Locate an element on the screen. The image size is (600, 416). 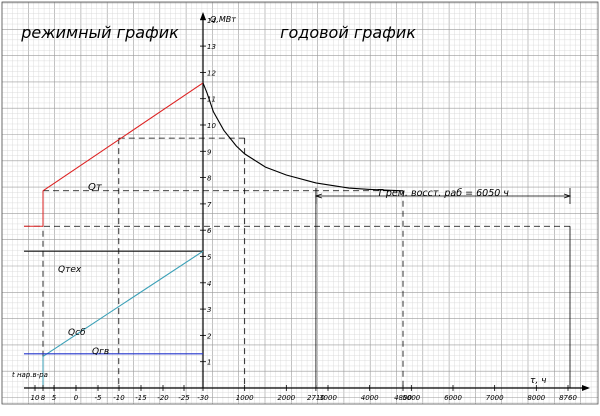
y-tick-label: 11 is located at coordinates (211, 100).